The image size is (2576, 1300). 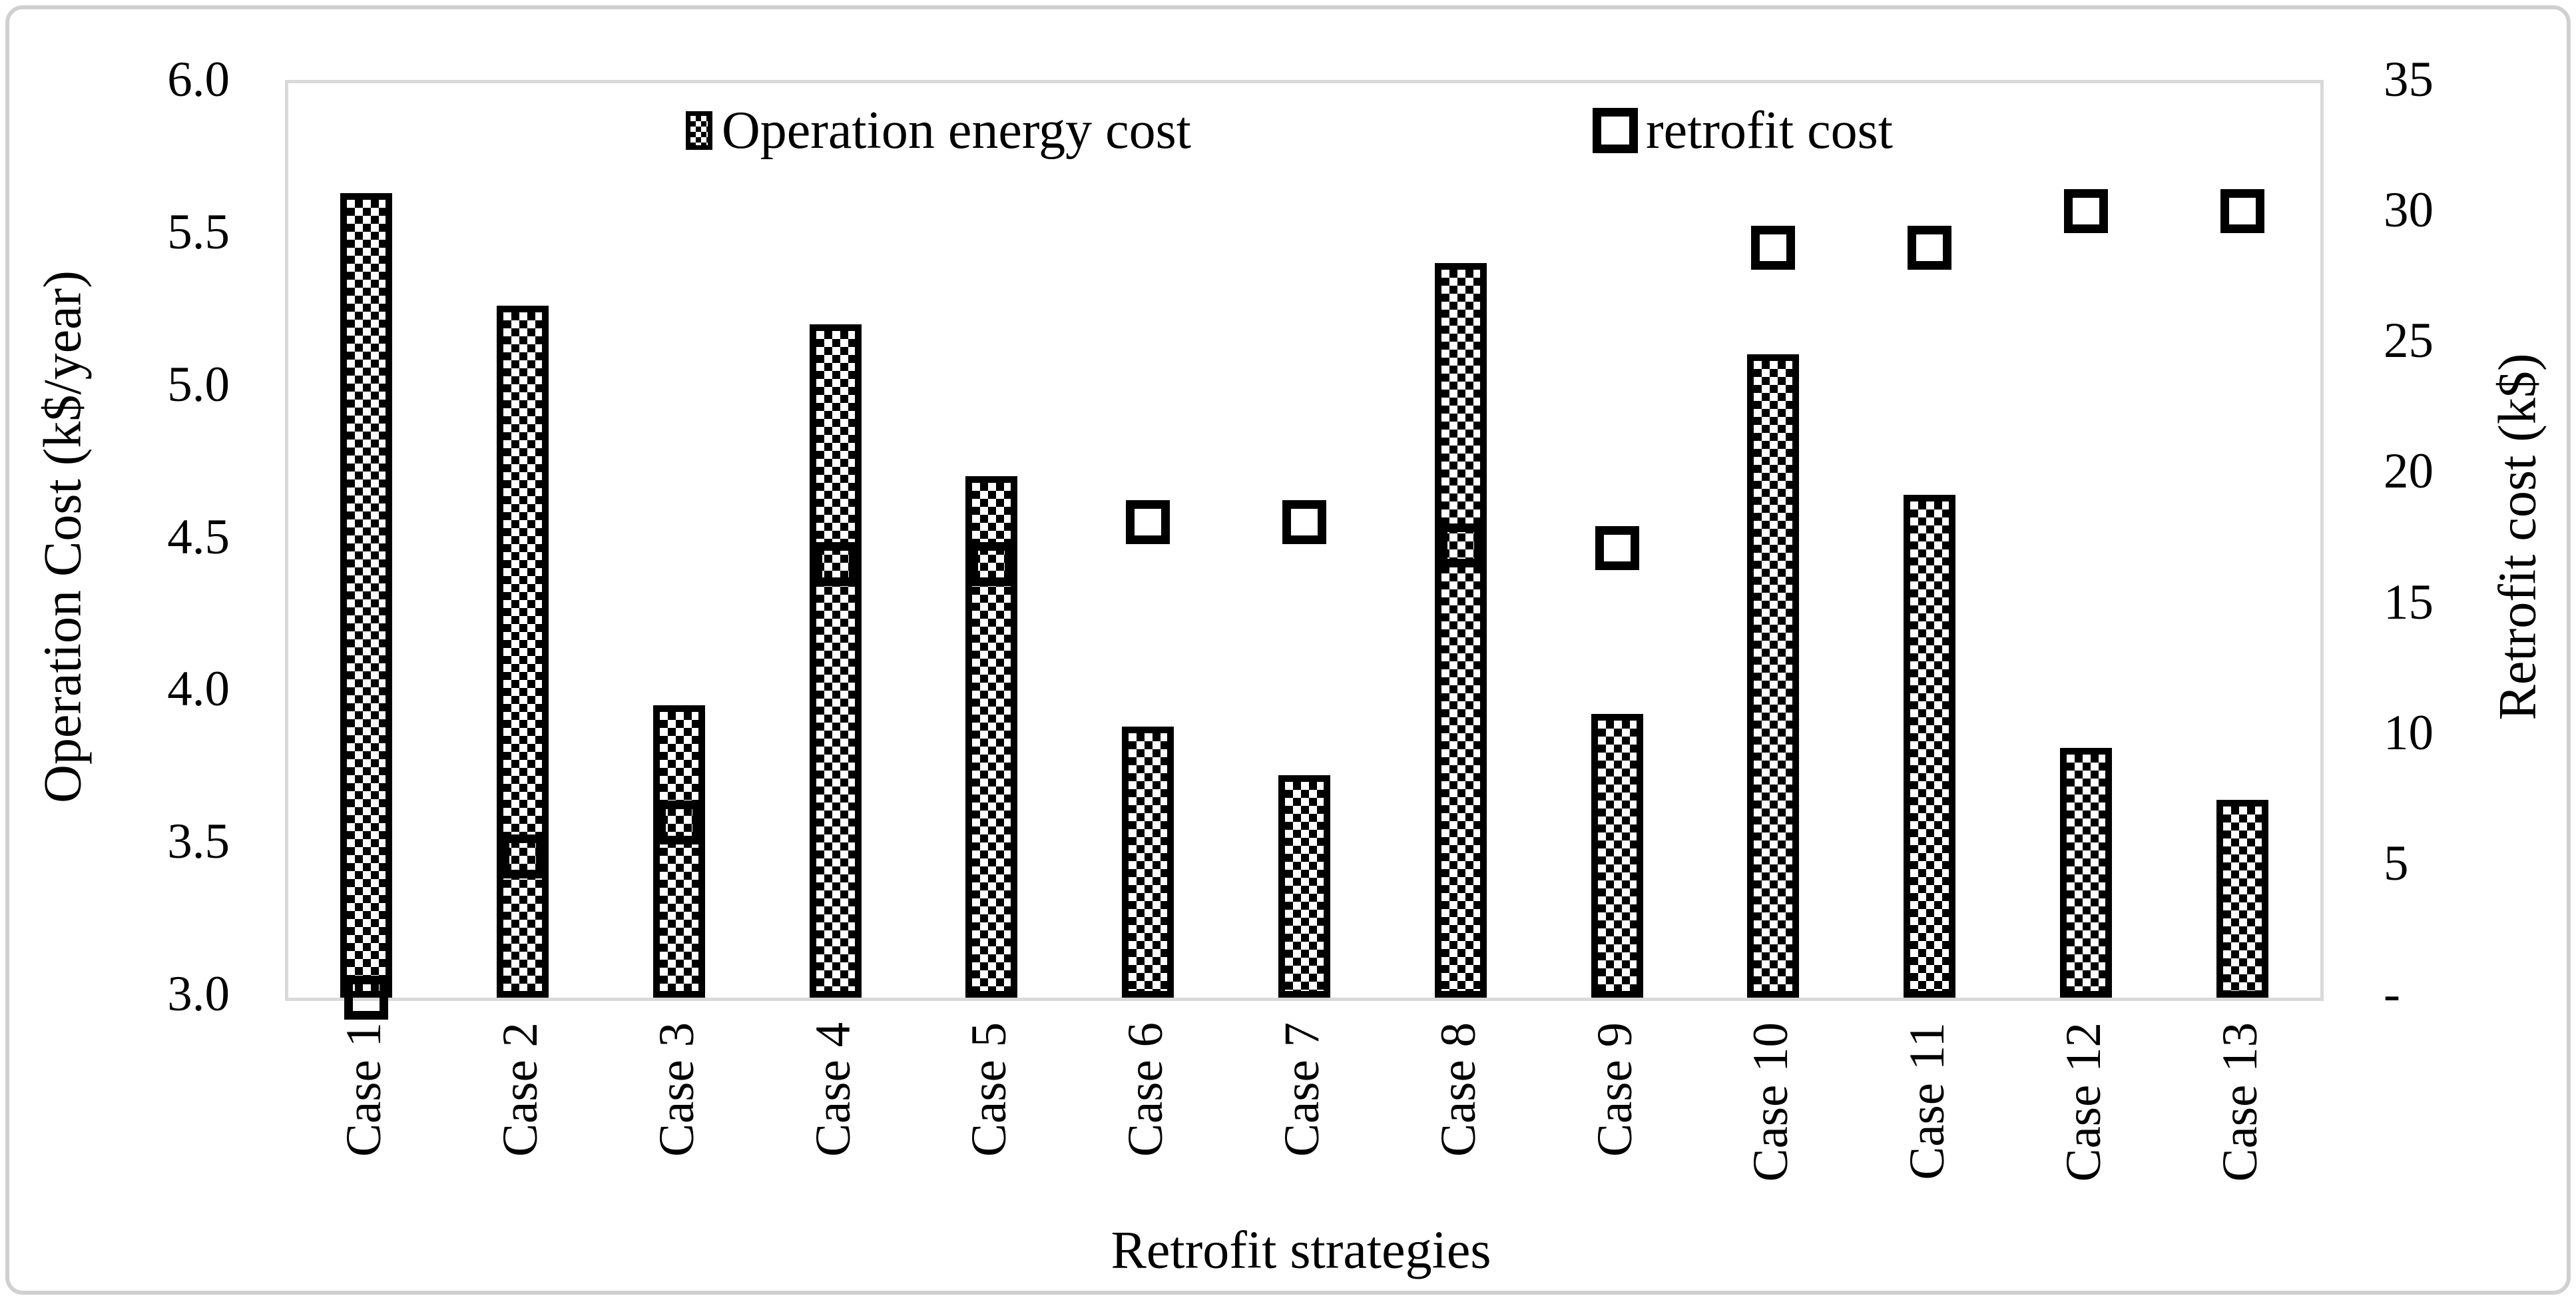 I want to click on x-axis-tick-label-case-7: Case 7, so click(x=1302, y=1089).